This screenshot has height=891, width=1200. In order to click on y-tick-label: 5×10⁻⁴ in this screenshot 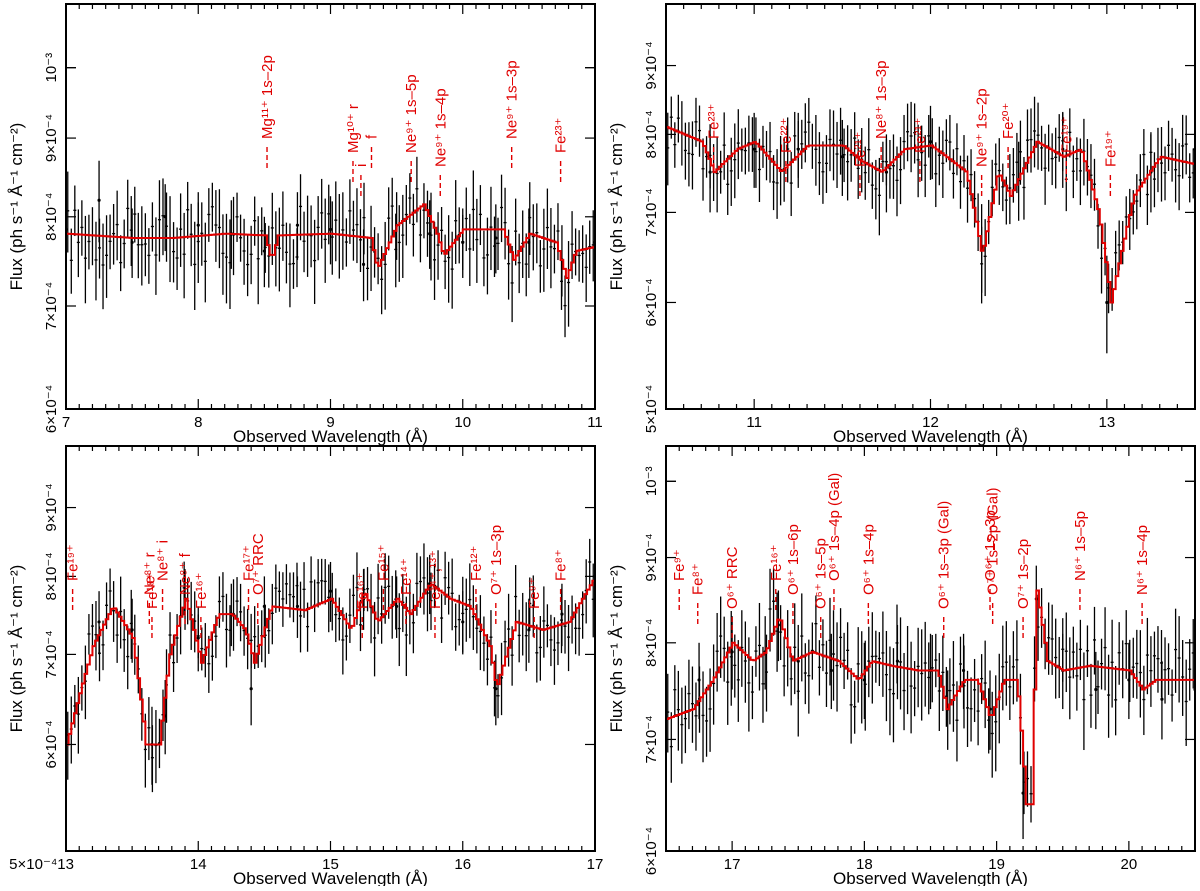, I will do `click(651, 409)`.